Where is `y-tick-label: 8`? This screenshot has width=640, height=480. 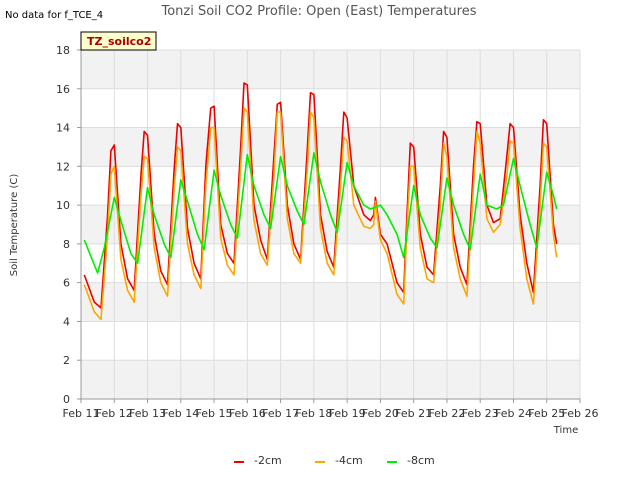 y-tick-label: 8 is located at coordinates (66, 244).